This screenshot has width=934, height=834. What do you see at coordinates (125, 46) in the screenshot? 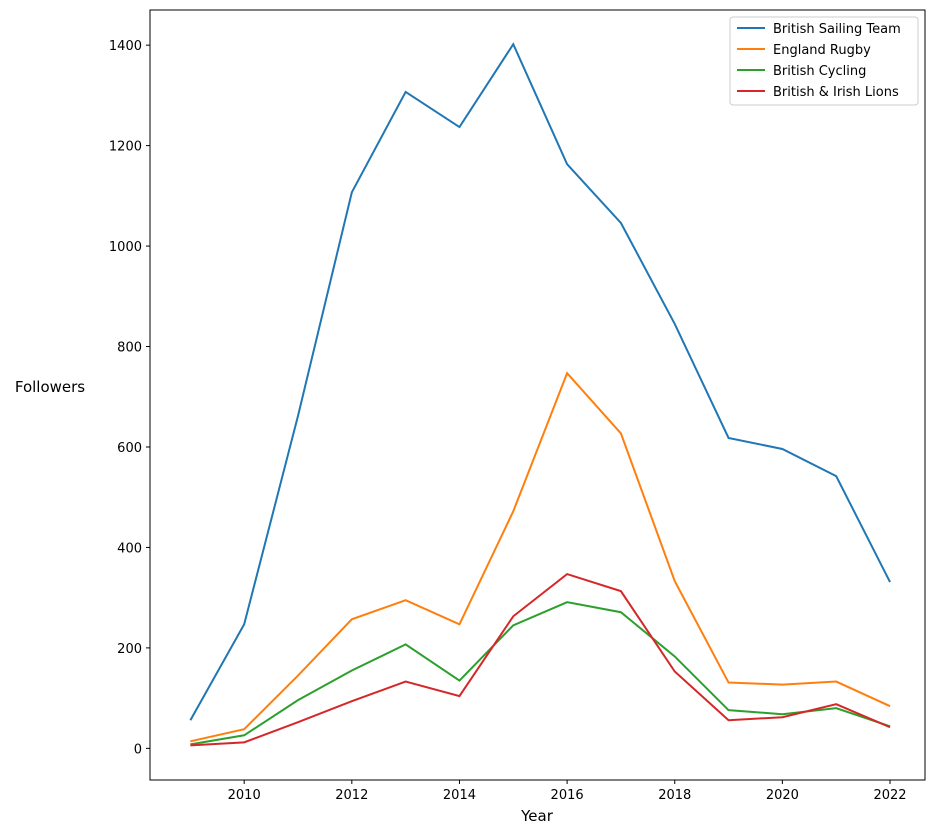
I see `y-tick-label: 1400` at bounding box center [125, 46].